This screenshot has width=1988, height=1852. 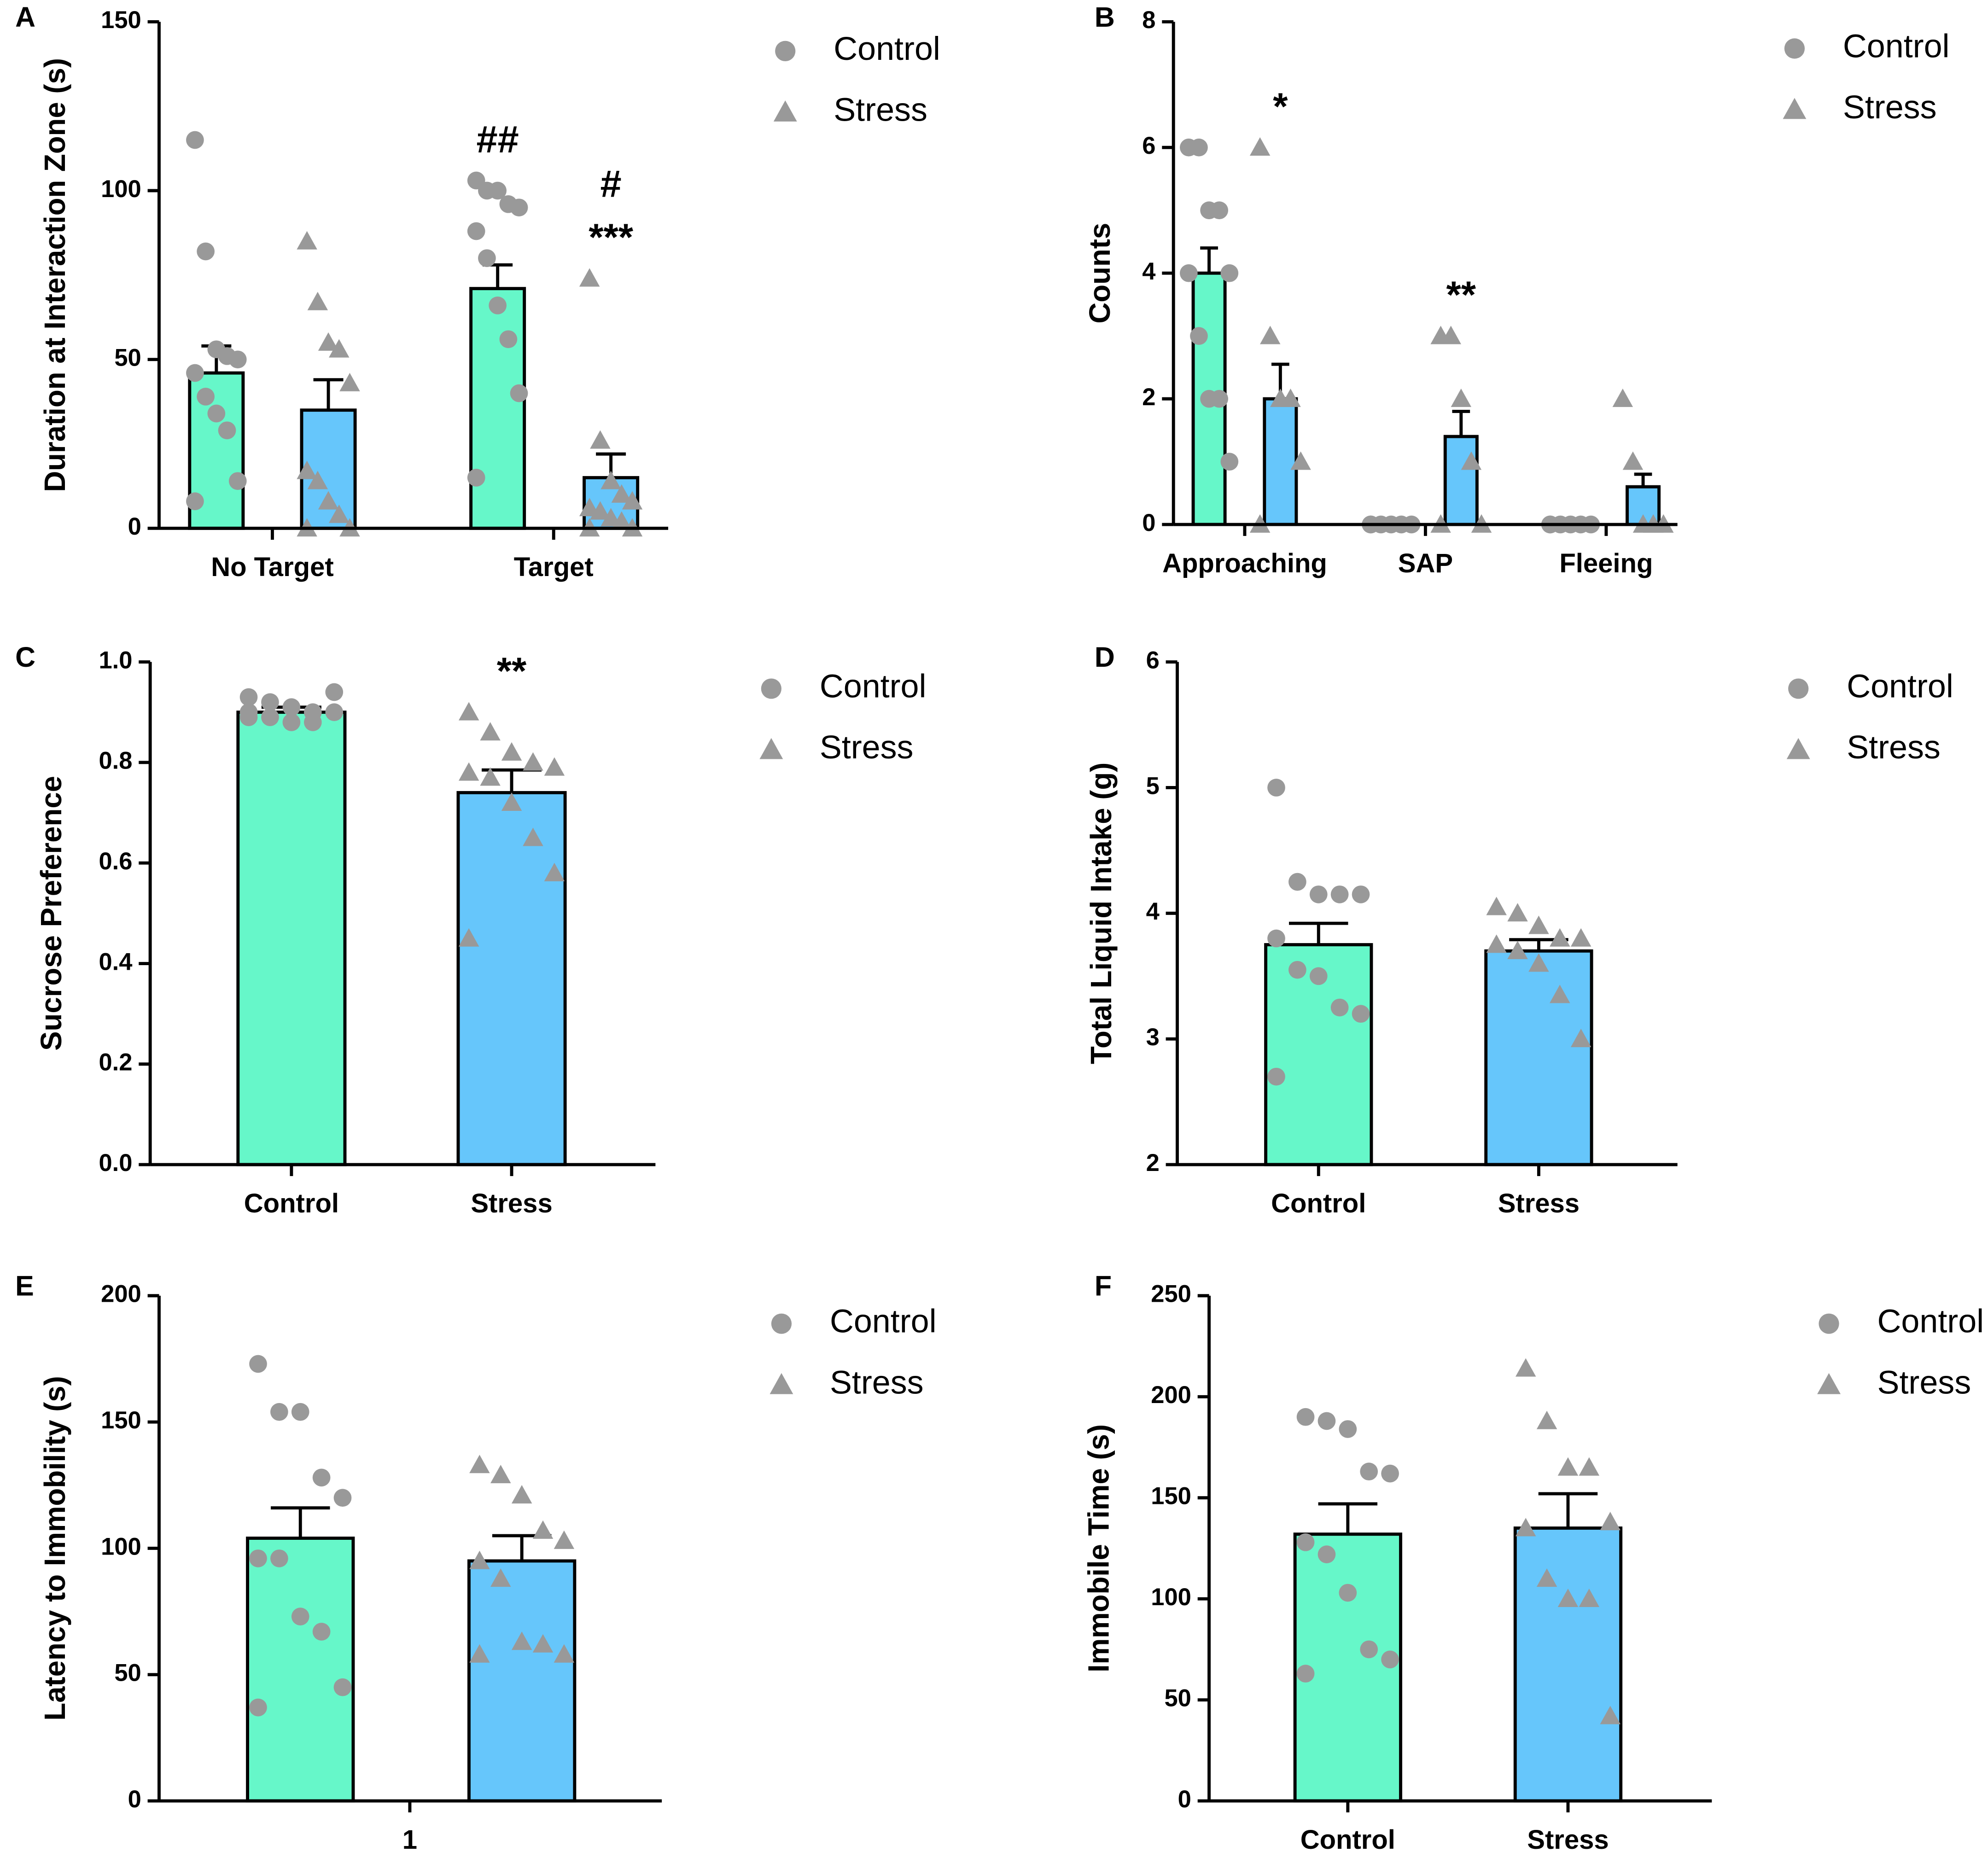 What do you see at coordinates (1103, 1285) in the screenshot?
I see `panel-label: F` at bounding box center [1103, 1285].